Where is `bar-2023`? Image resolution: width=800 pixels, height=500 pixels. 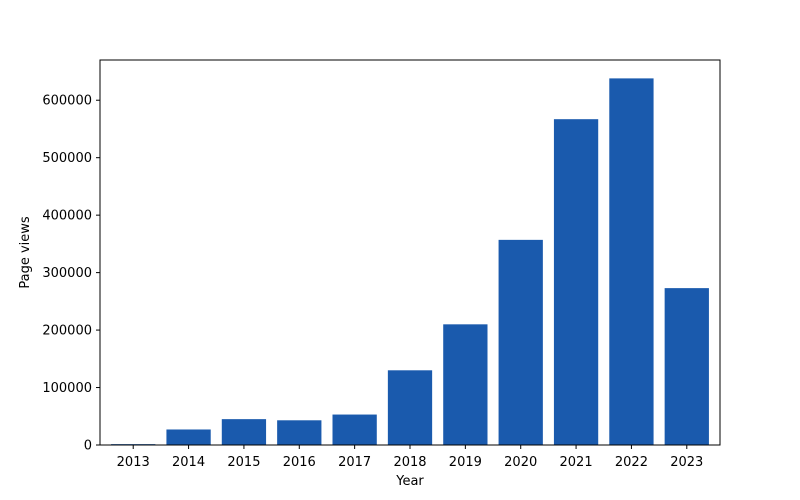 bar-2023 is located at coordinates (686, 366).